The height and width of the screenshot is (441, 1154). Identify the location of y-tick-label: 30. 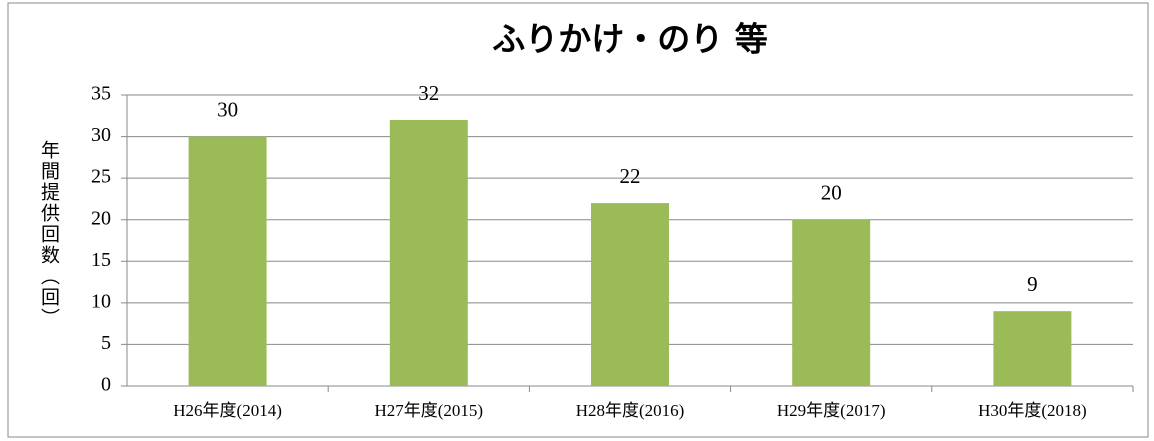
(101, 135).